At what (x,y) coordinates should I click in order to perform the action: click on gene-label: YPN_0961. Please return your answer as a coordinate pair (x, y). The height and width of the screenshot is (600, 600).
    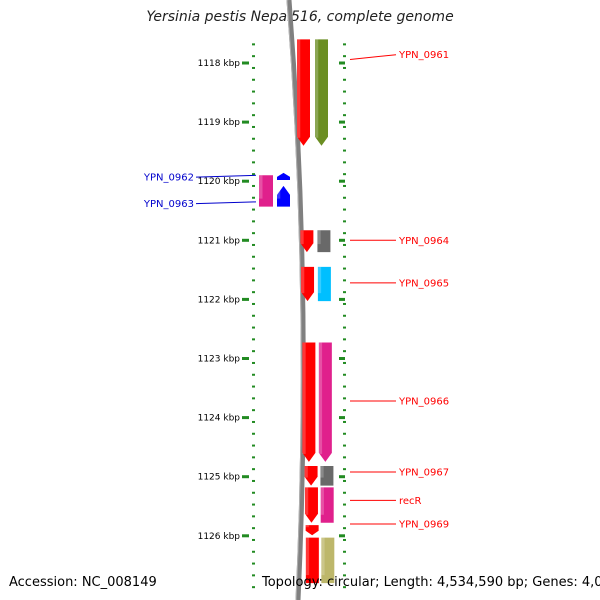
    Looking at the image, I should click on (423, 55).